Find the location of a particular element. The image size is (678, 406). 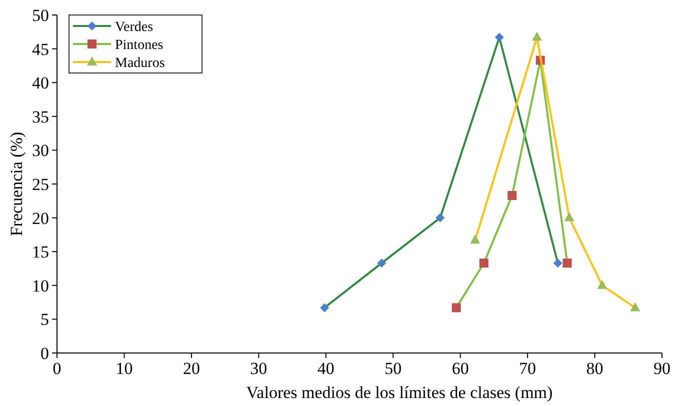

x-tick-label: 70 is located at coordinates (527, 368).